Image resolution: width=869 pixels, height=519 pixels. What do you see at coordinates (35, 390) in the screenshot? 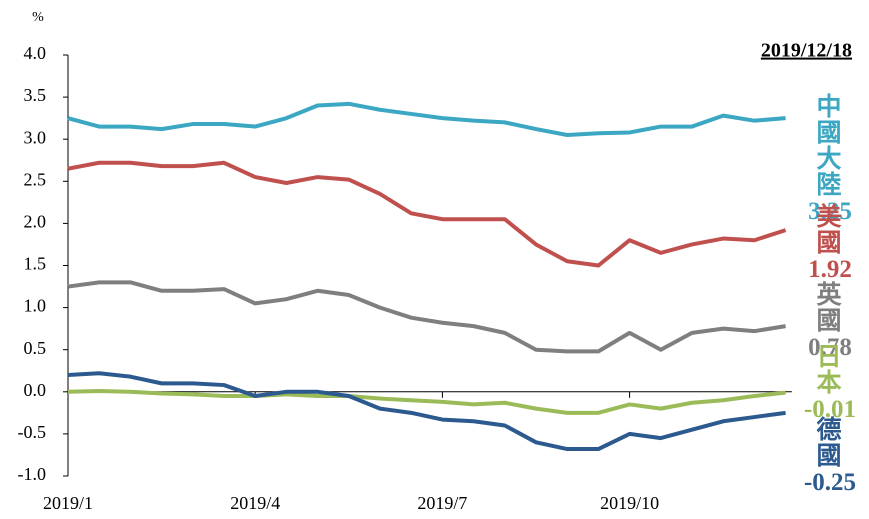
I see `y-tick-label: 0.0` at bounding box center [35, 390].